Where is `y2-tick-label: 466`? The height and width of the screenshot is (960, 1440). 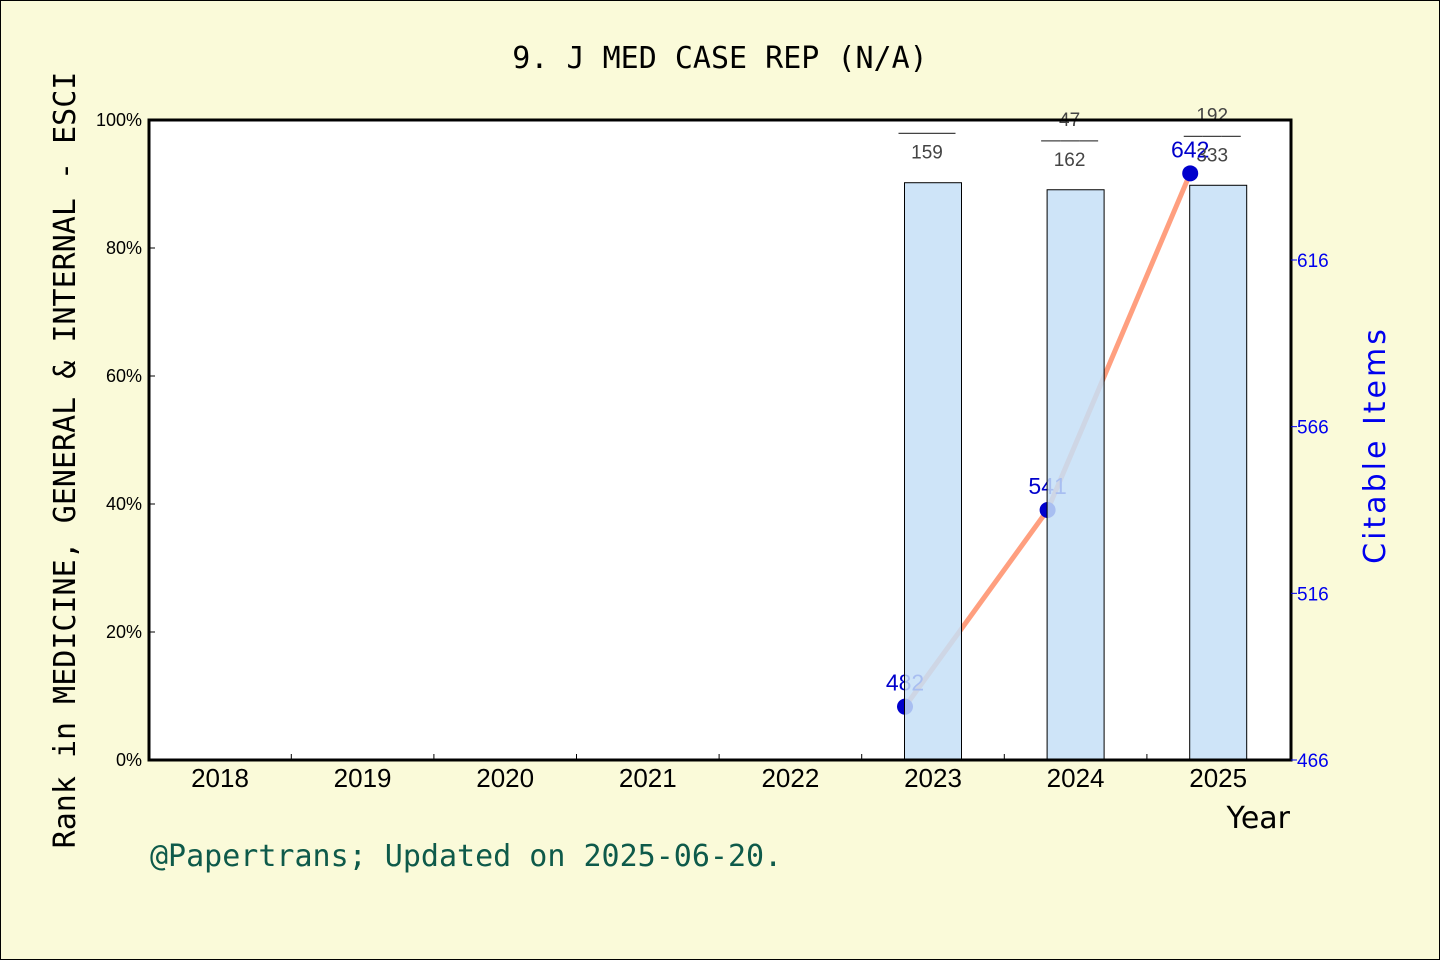 y2-tick-label: 466 is located at coordinates (1313, 761).